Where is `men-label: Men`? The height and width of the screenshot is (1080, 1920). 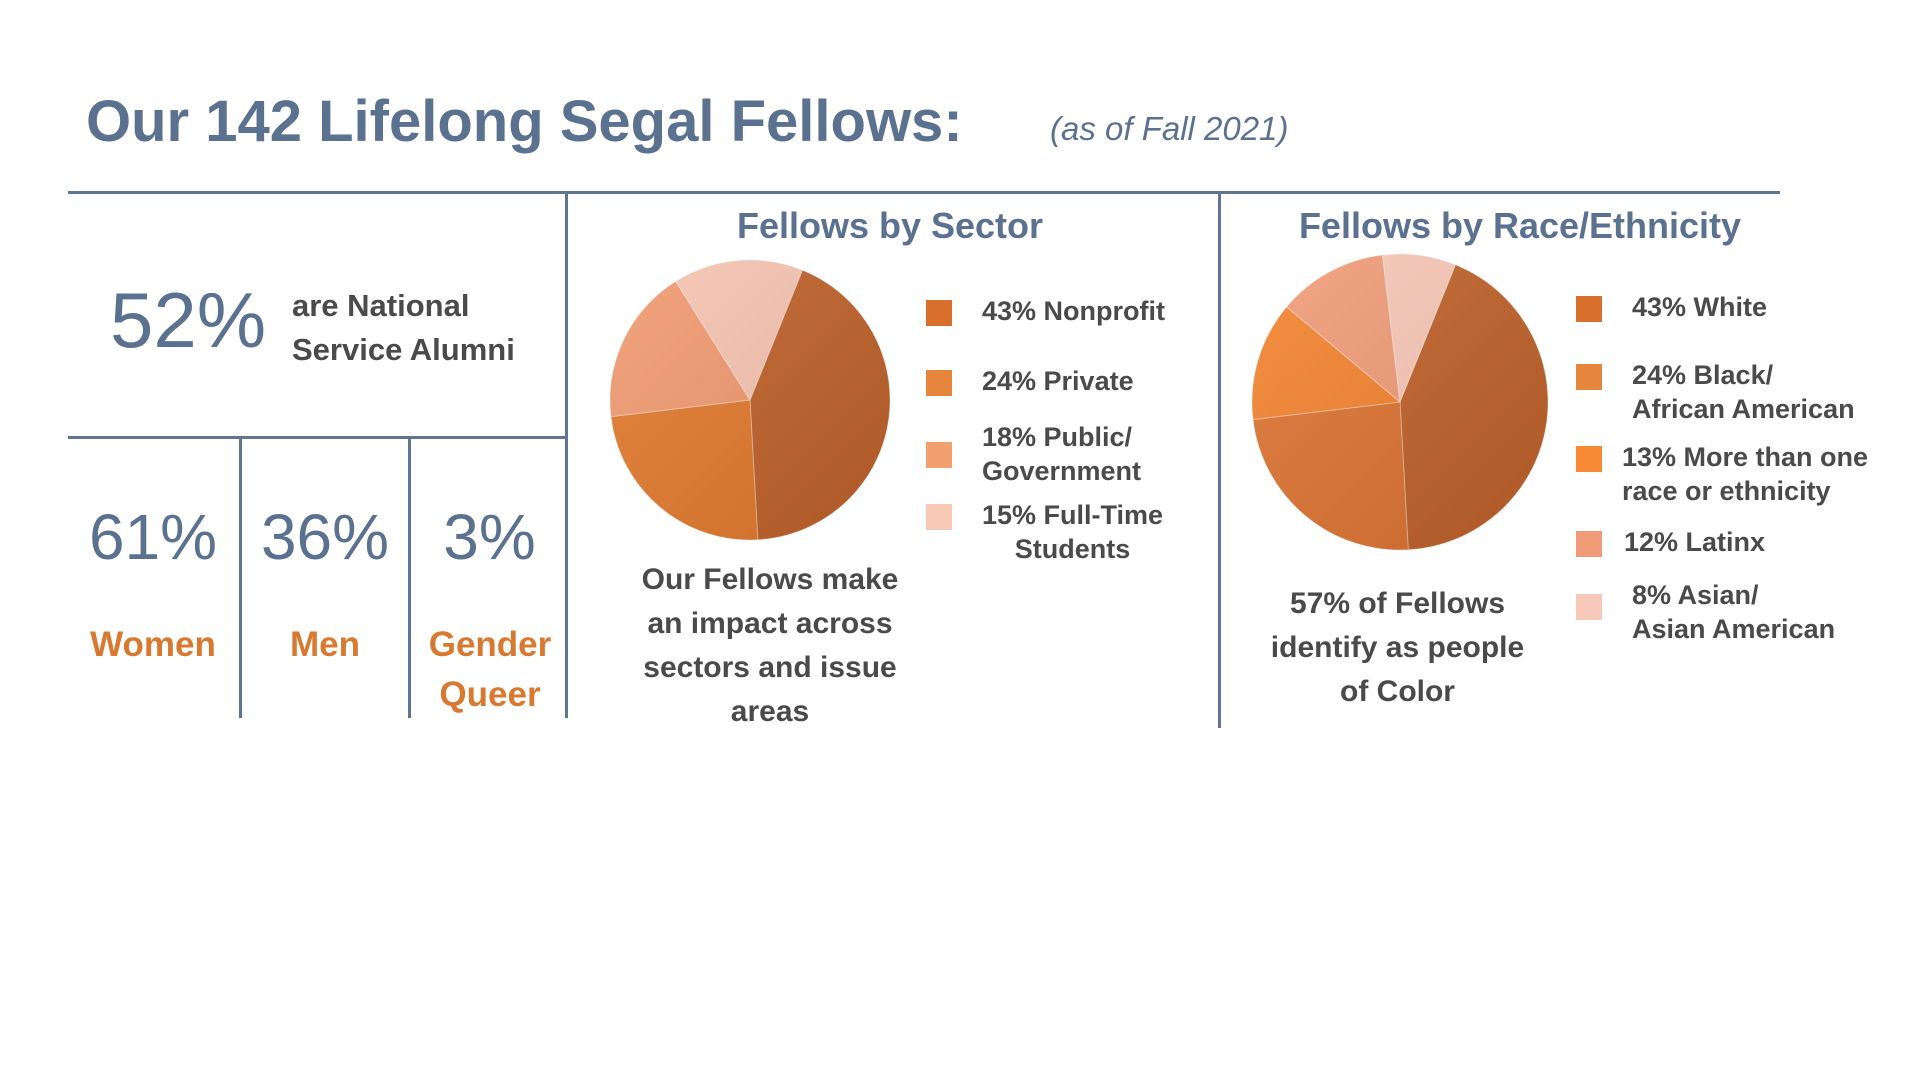 men-label: Men is located at coordinates (325, 644).